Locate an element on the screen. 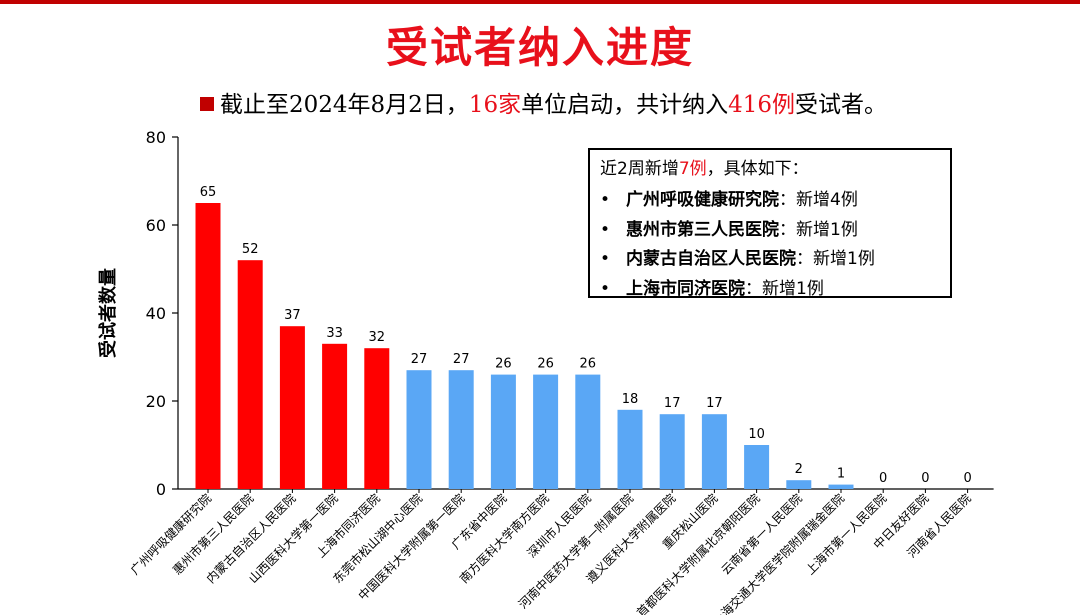 Image resolution: width=1080 pixels, height=615 pixels. summary-line: 截止至2024年8月2日，16家单位启动，共计纳入416例受试者。 is located at coordinates (543, 105).